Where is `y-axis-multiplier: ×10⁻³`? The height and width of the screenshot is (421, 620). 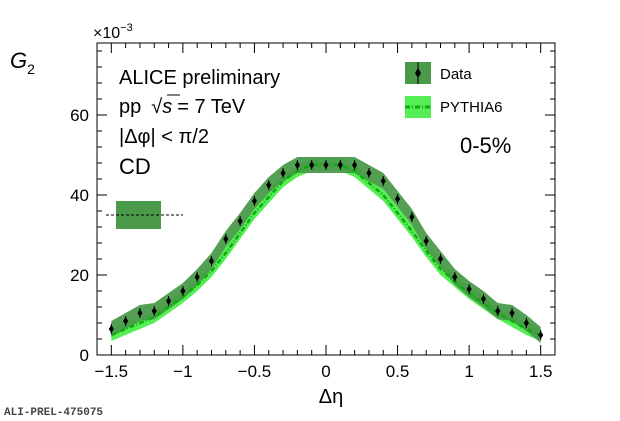
y-axis-multiplier: ×10⁻³ is located at coordinates (113, 32).